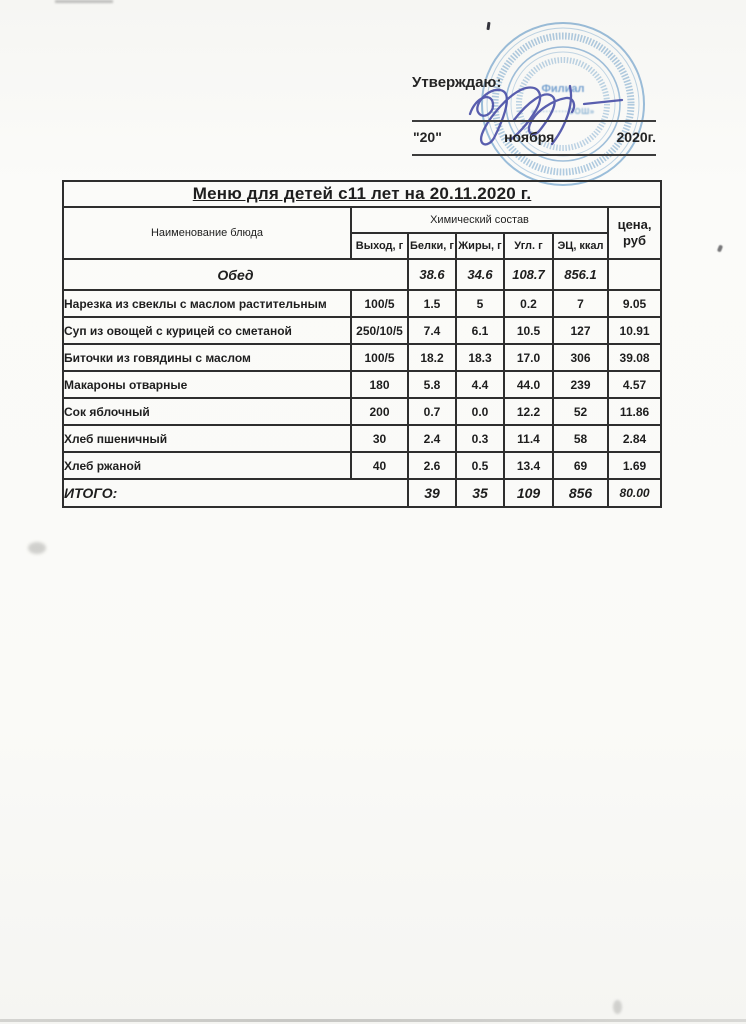  I want to click on dish-protein: 2.6, so click(432, 465).